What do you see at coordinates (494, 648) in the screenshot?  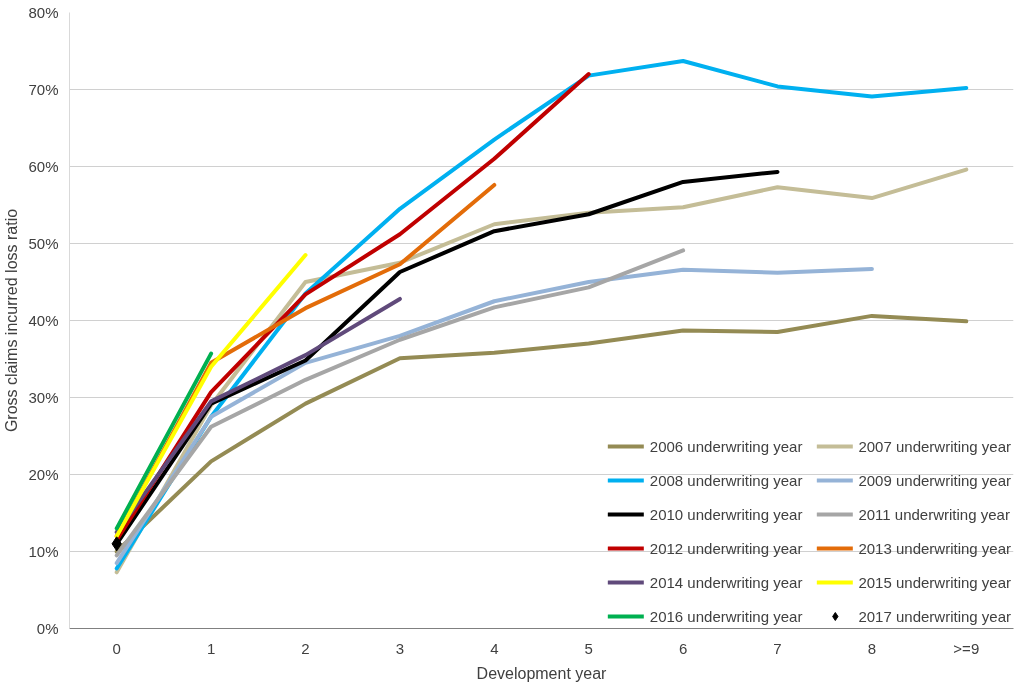 I see `x-tick-label: 4` at bounding box center [494, 648].